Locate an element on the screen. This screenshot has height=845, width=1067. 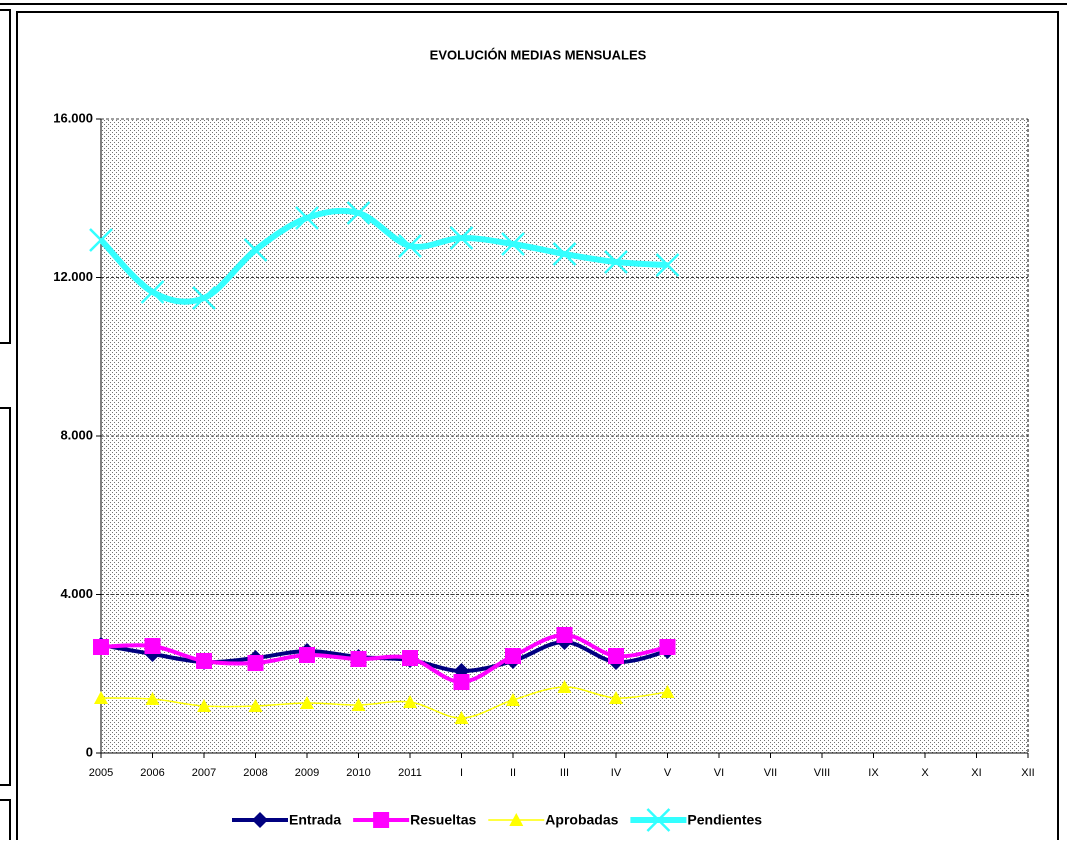
series-line is located at coordinates (384, 702).